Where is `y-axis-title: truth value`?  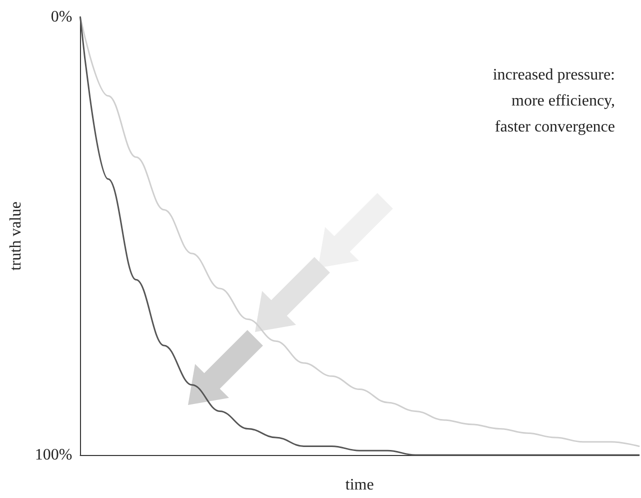
y-axis-title: truth value is located at coordinates (16, 236).